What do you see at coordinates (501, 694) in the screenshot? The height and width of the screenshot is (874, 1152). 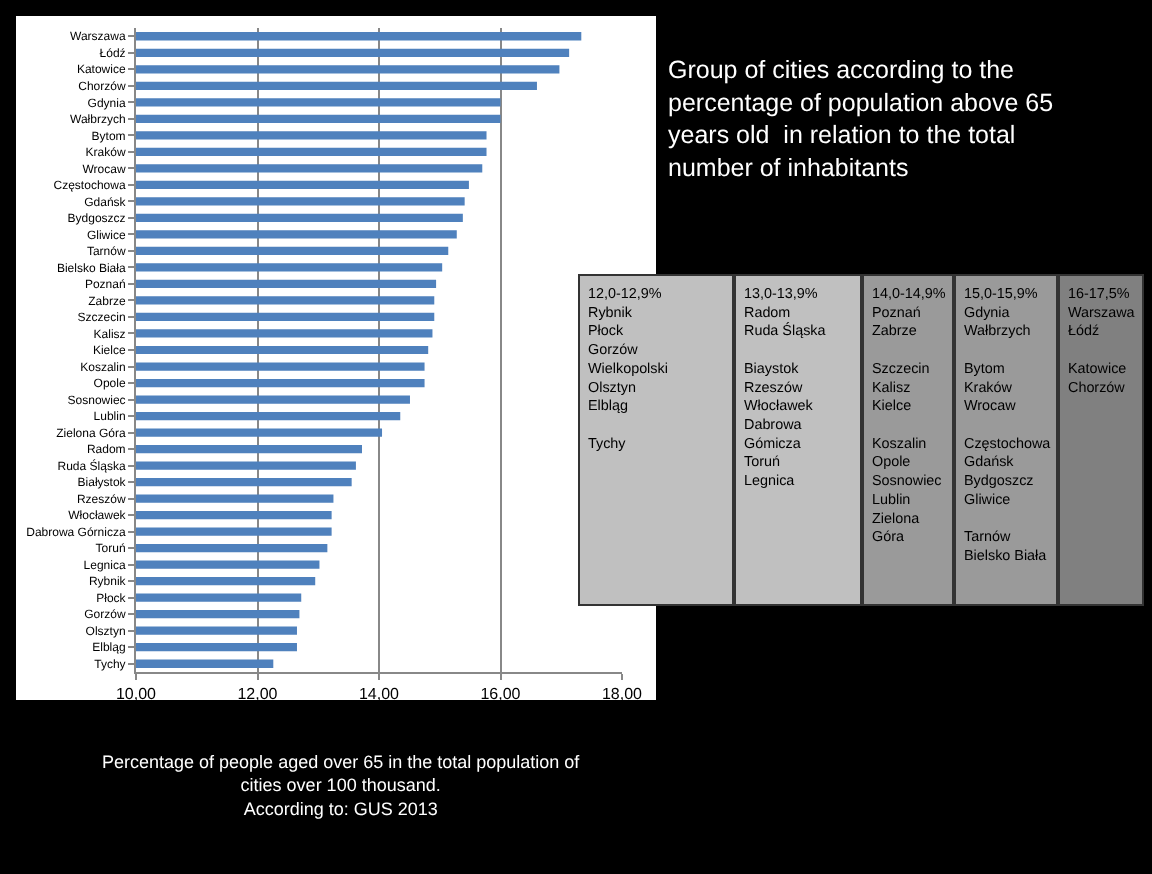 I see `x-tick-label: 16,00` at bounding box center [501, 694].